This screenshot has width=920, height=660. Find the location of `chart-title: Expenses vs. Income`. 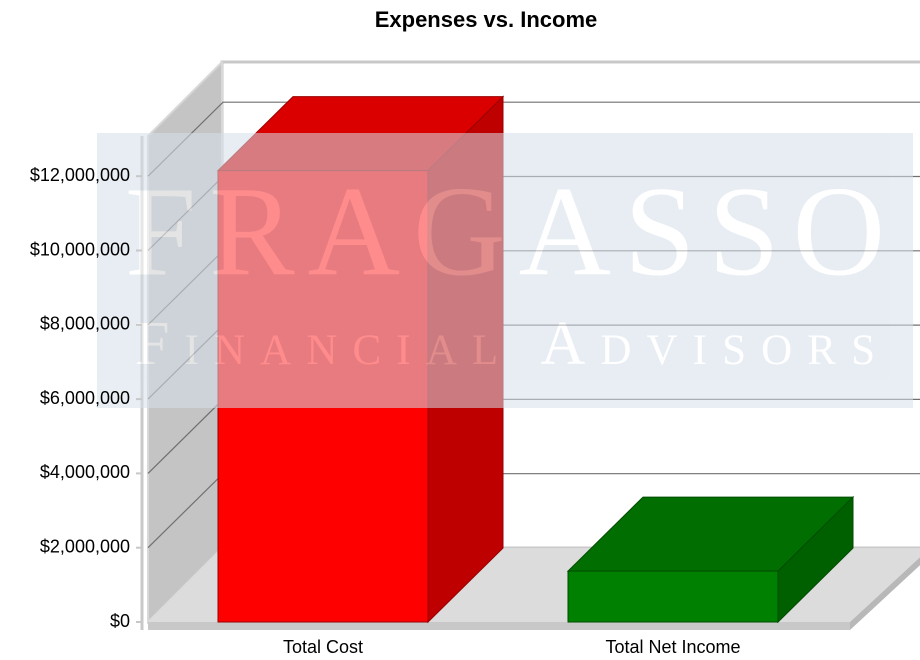

chart-title: Expenses vs. Income is located at coordinates (486, 19).